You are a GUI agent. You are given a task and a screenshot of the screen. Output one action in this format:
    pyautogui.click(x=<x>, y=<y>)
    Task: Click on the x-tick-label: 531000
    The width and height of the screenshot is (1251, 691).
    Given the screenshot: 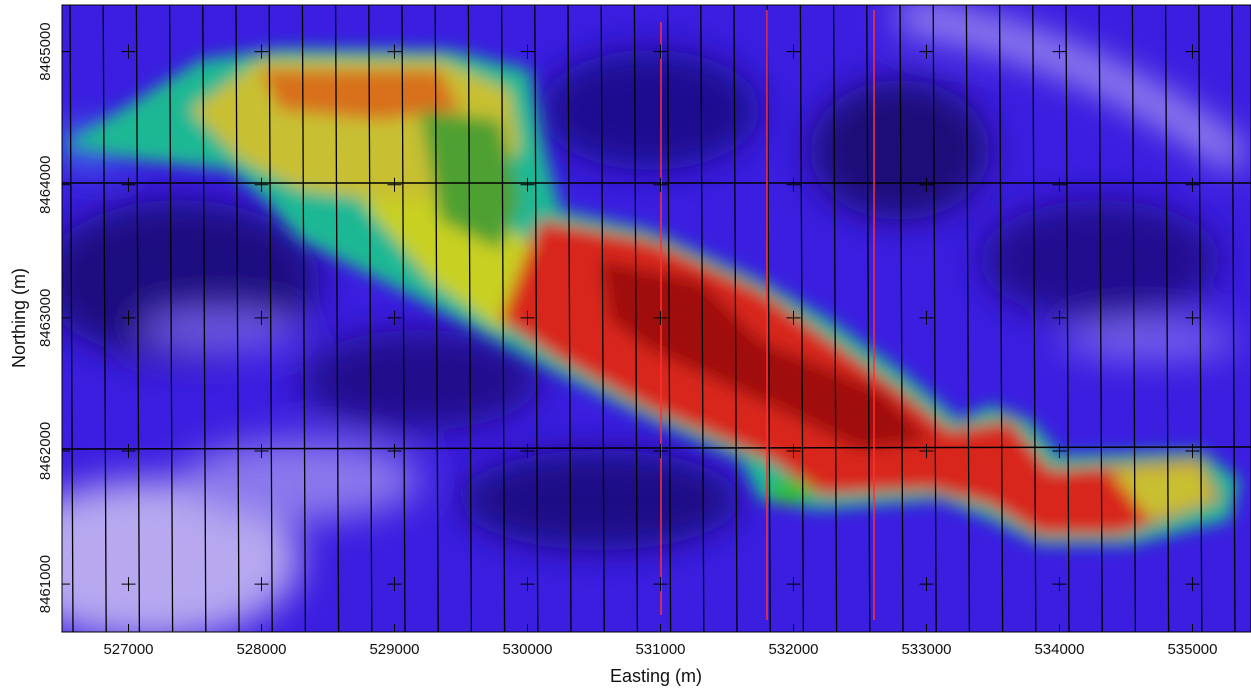 What is the action you would take?
    pyautogui.click(x=660, y=649)
    